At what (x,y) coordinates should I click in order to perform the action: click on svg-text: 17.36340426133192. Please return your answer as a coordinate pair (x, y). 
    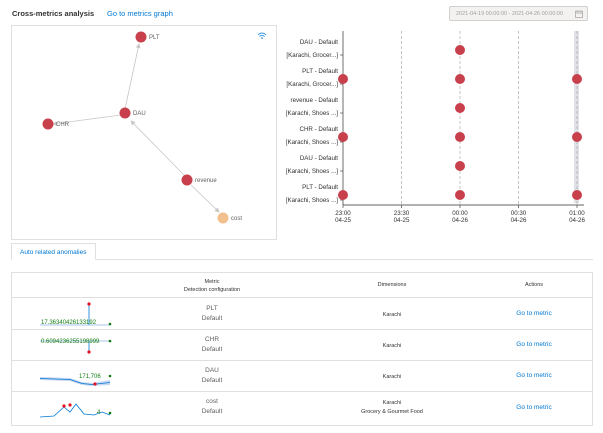
    Looking at the image, I should click on (69, 323).